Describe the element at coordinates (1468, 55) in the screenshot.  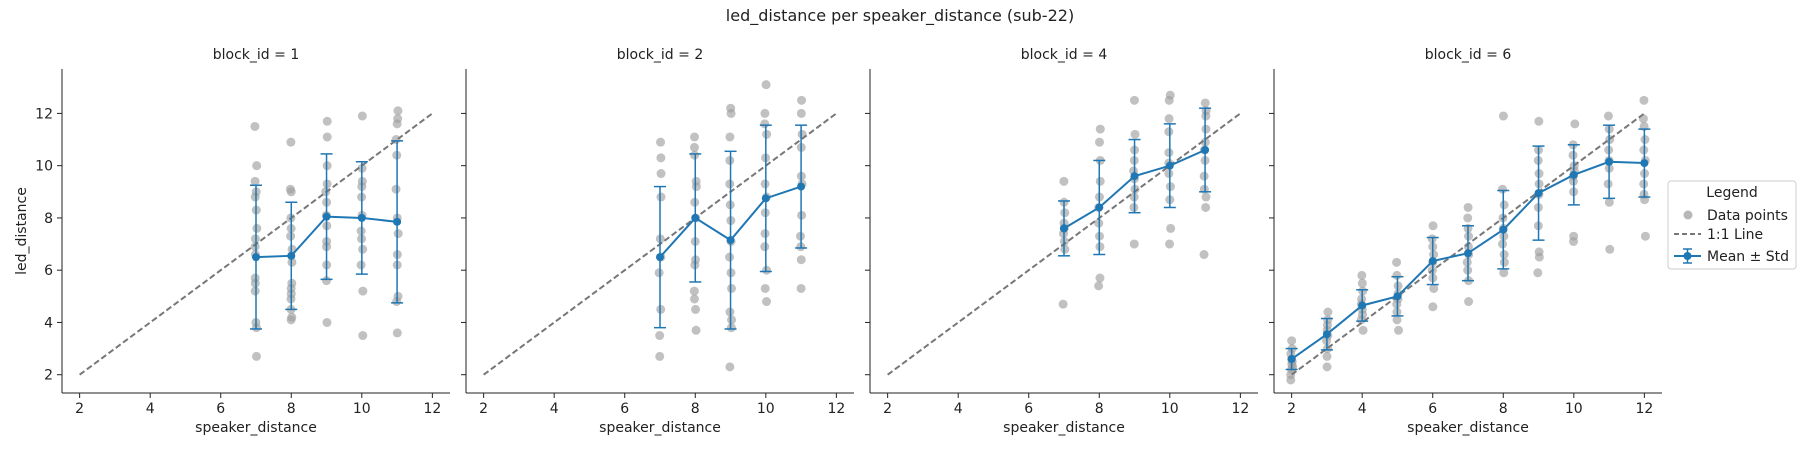
I see `facet-title: block_id = 6` at that location.